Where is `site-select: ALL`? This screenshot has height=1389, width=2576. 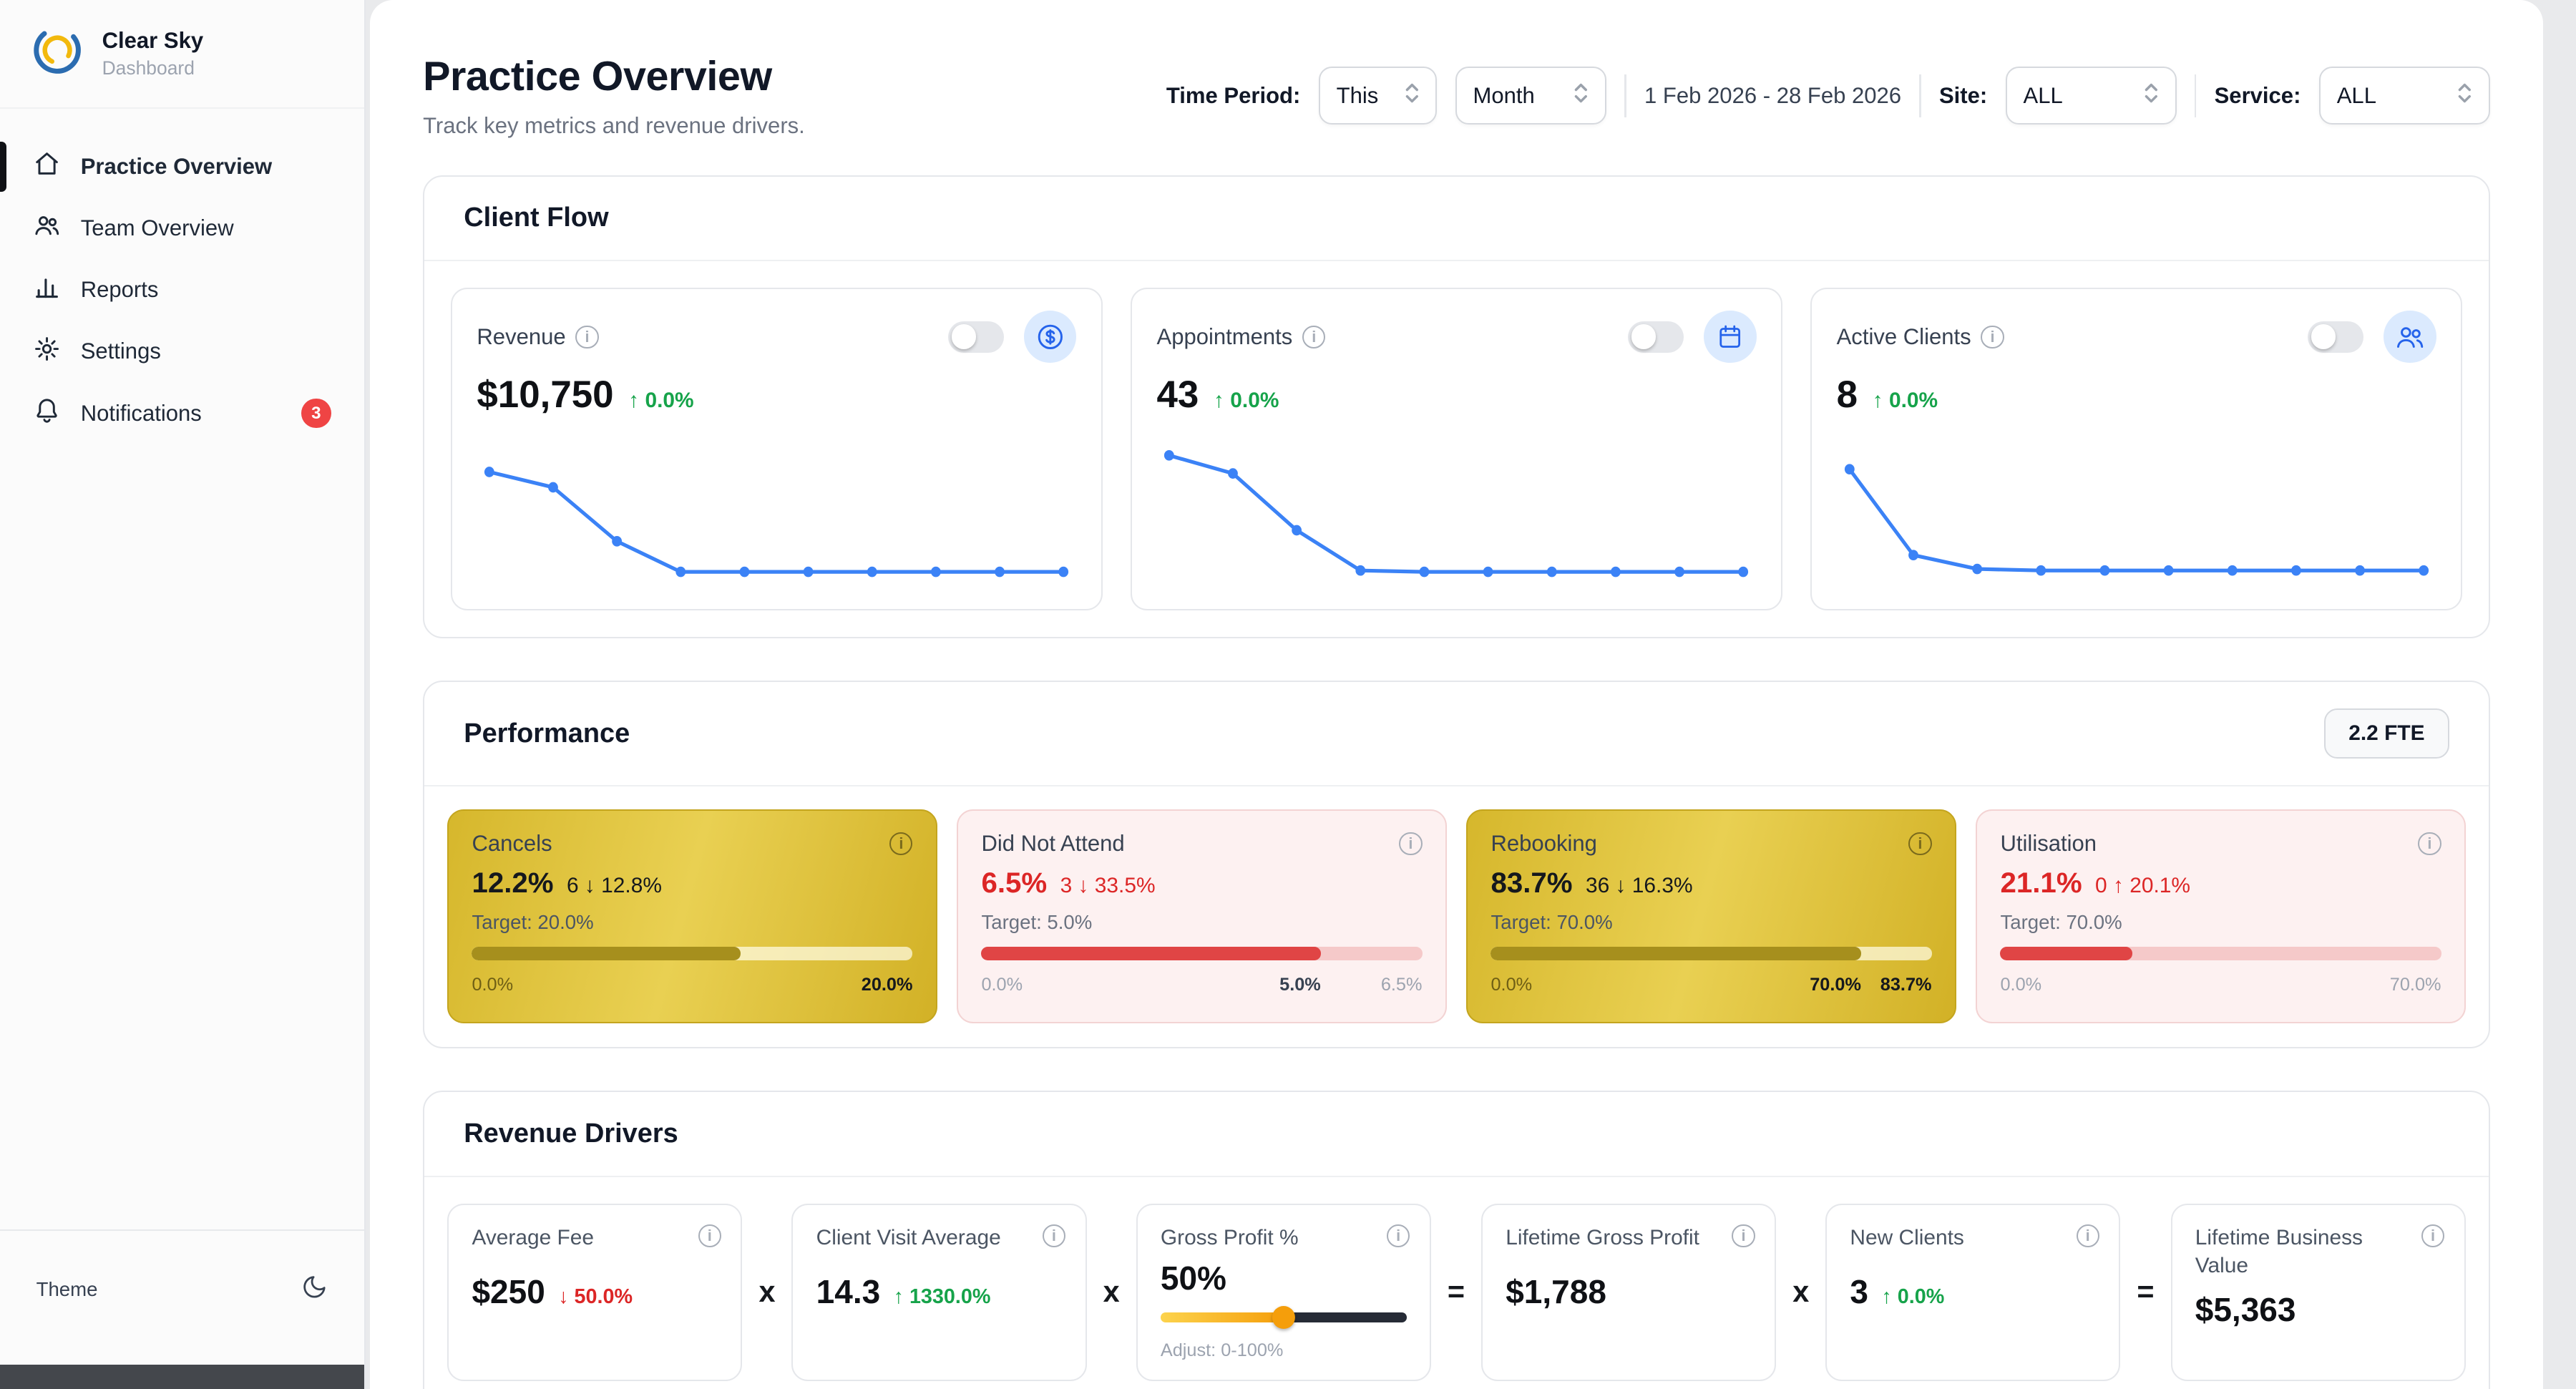 site-select: ALL is located at coordinates (2091, 96).